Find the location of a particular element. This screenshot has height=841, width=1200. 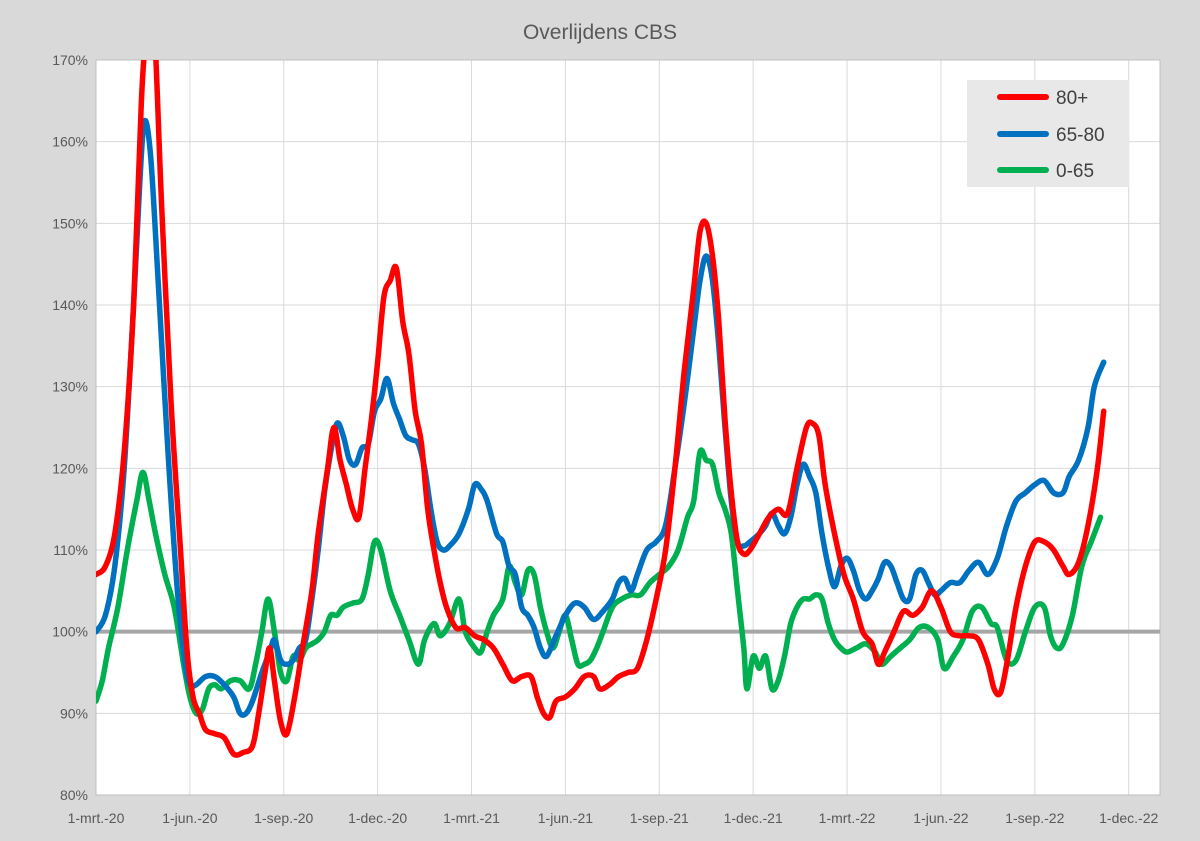

x-tick-label: 1-jun.-20 is located at coordinates (189, 818).